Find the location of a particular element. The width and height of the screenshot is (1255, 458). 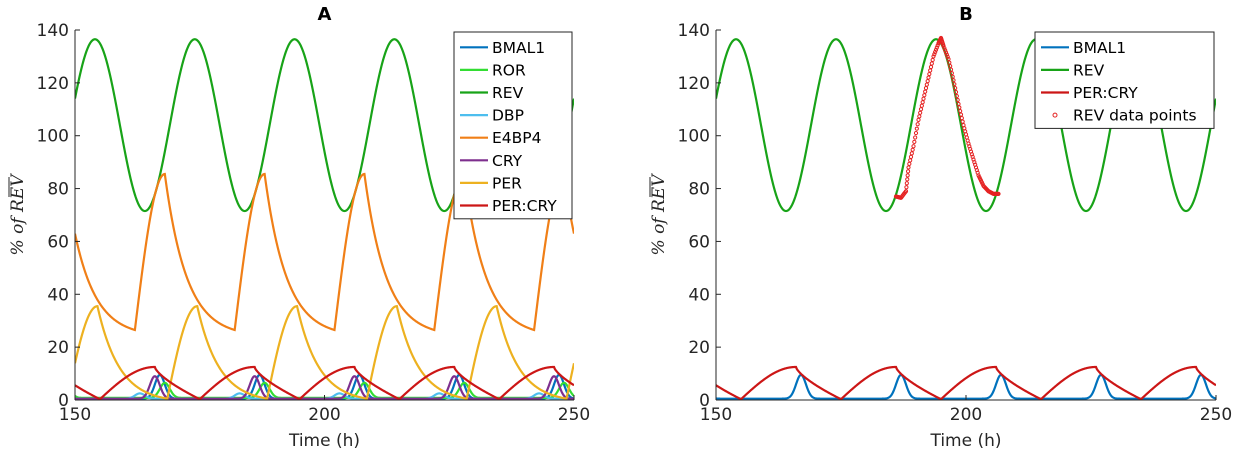

panel-title: A is located at coordinates (325, 14).